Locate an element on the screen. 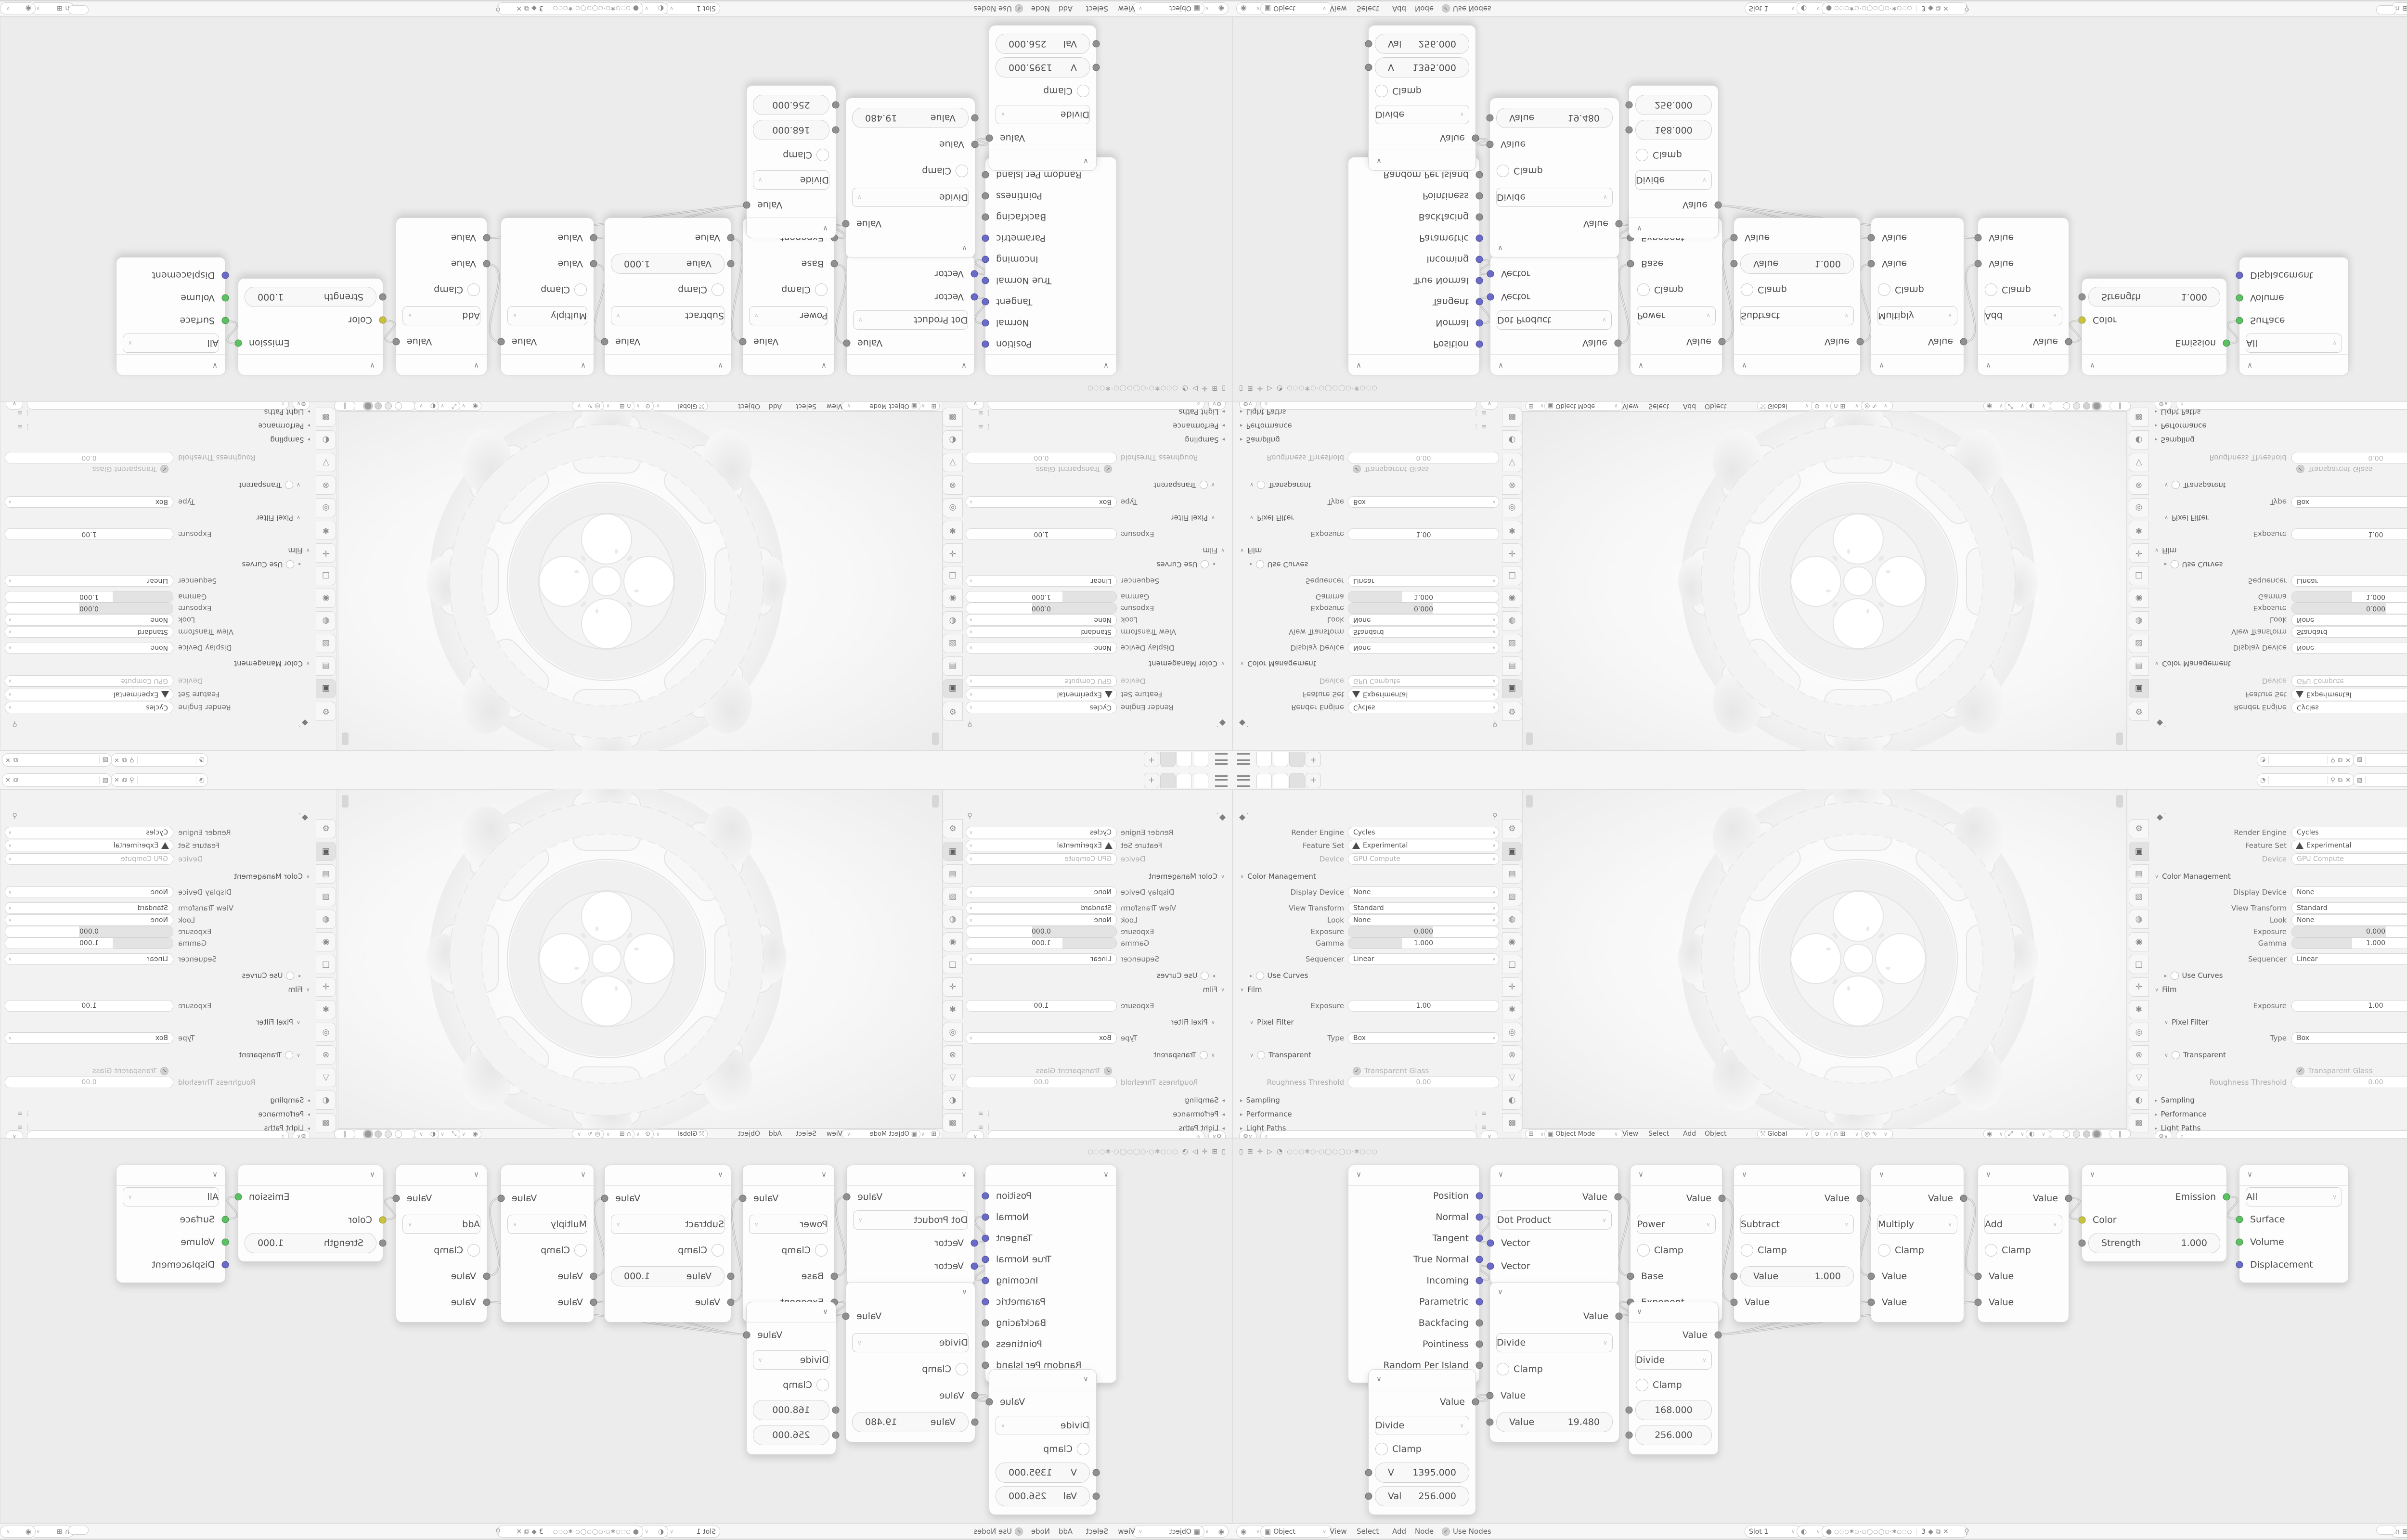 Image resolution: width=2407 pixels, height=1540 pixels. material-users-count: 3 is located at coordinates (541, 8).